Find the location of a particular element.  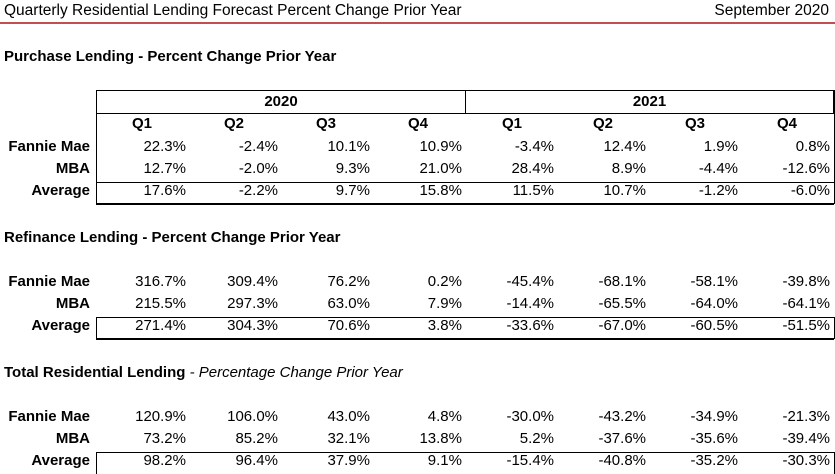

table-cell: -14.4% is located at coordinates (530, 303).